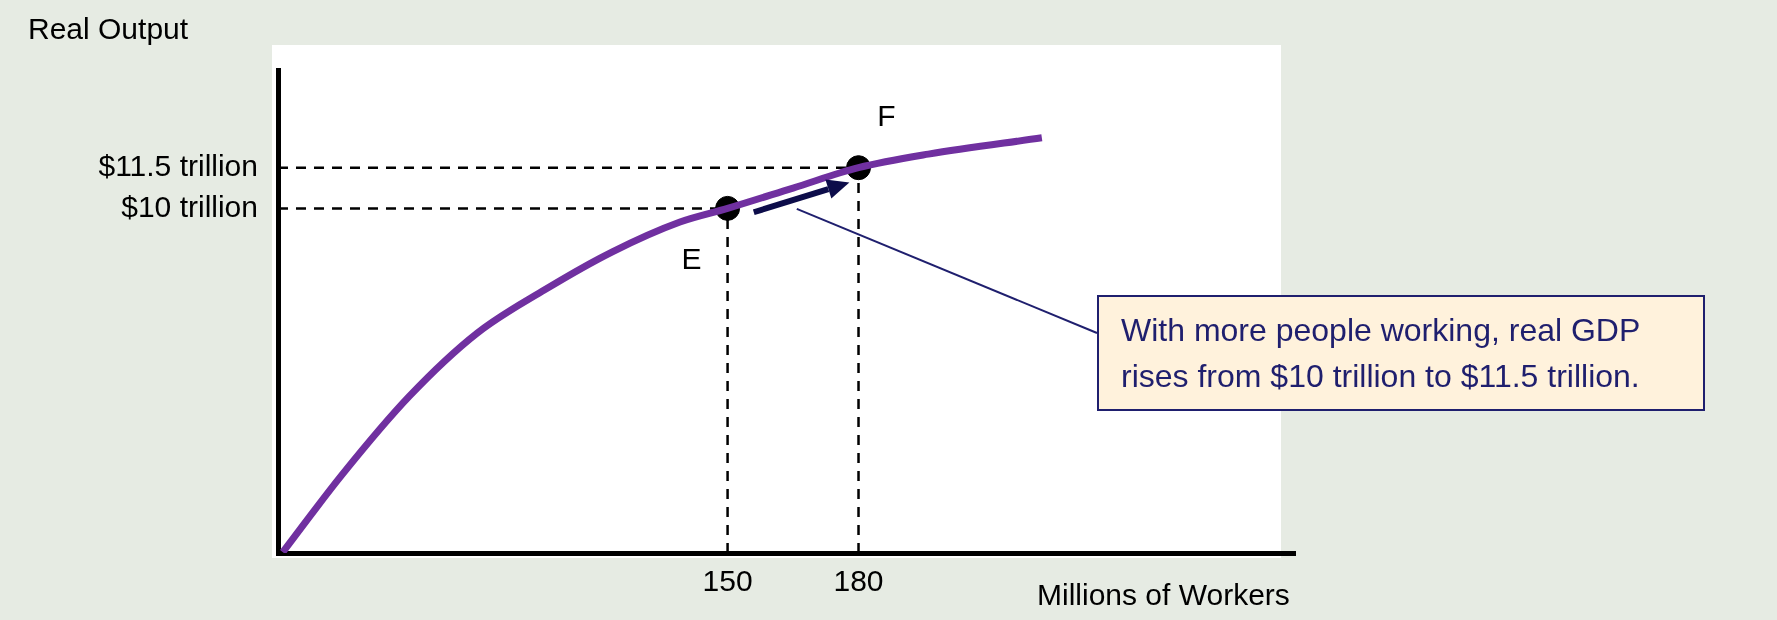 The width and height of the screenshot is (1777, 620). Describe the element at coordinates (858, 581) in the screenshot. I see `x-tick-label: 180` at that location.